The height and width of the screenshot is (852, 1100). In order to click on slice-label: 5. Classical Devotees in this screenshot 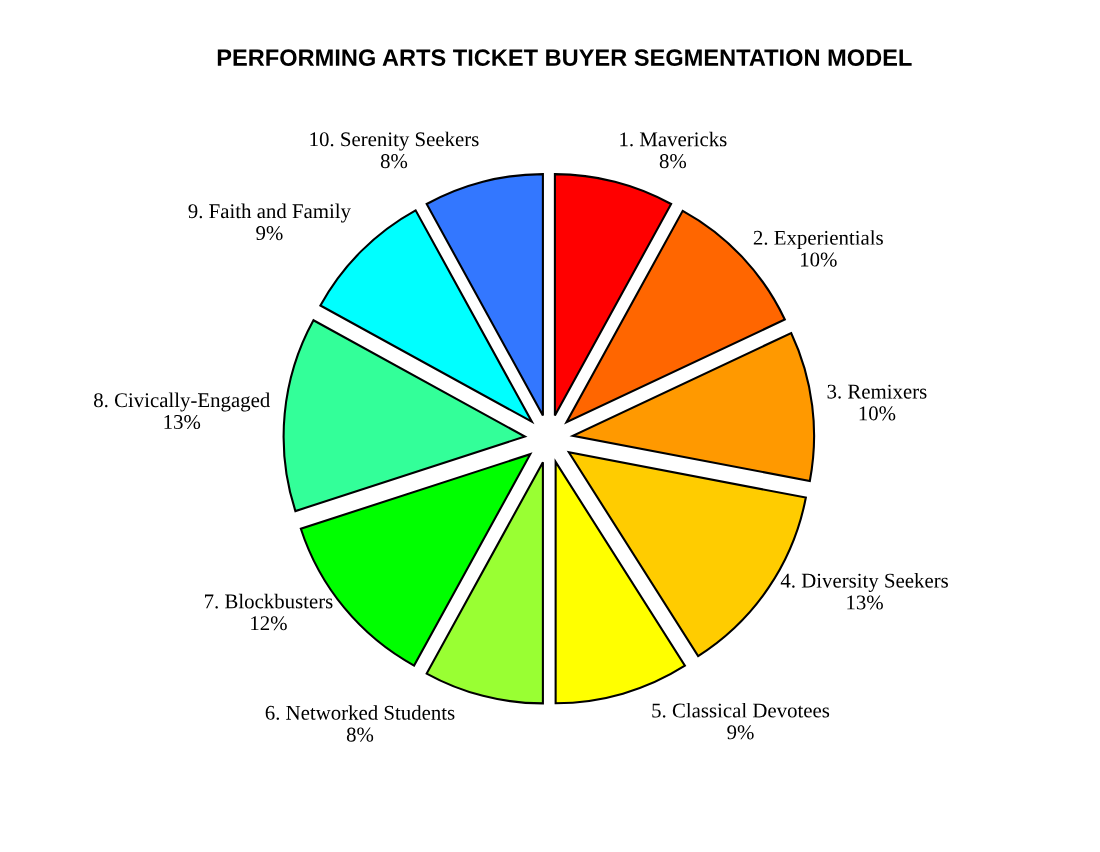, I will do `click(741, 710)`.